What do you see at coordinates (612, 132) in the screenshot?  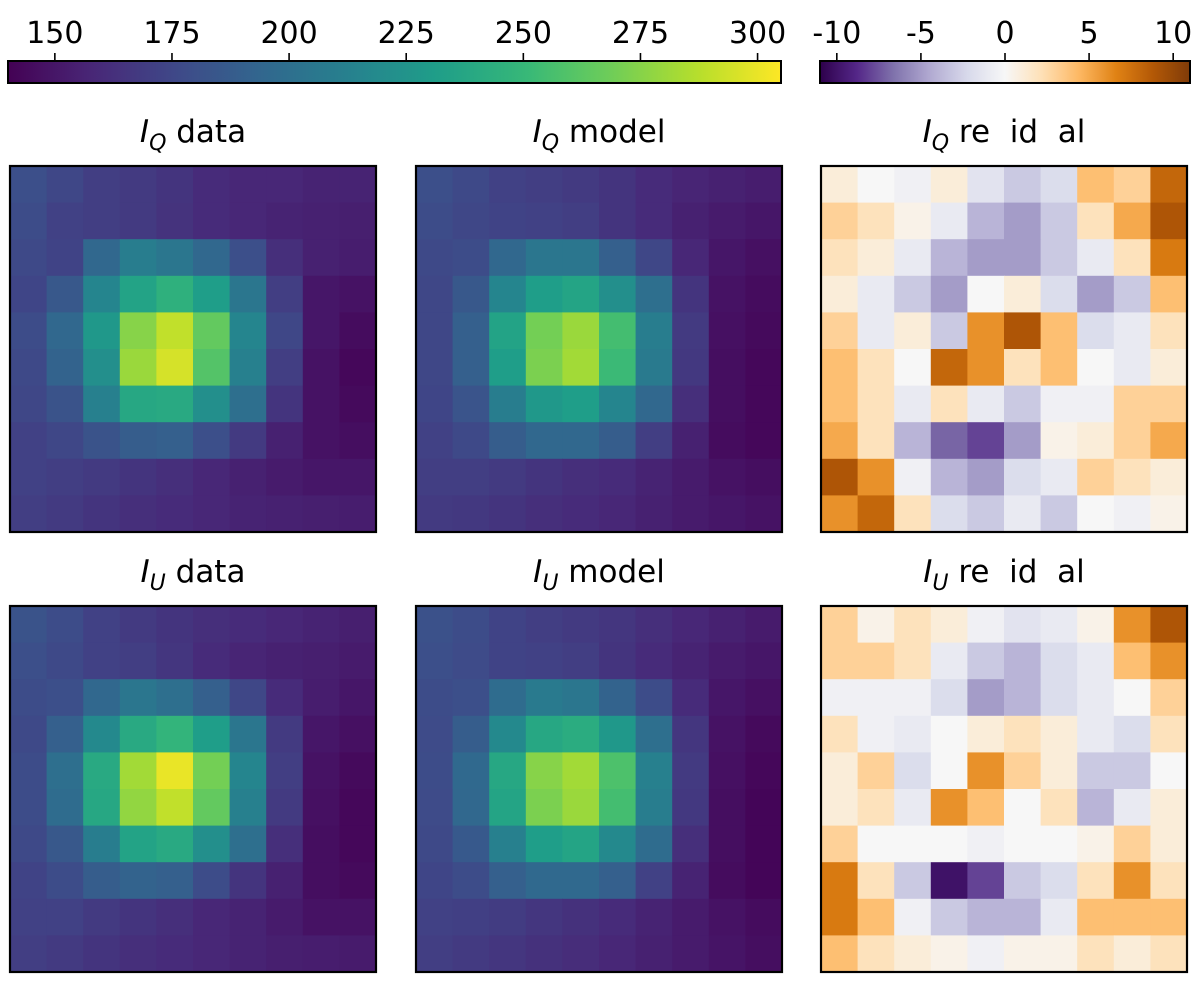 I see `panel-title-text: model` at bounding box center [612, 132].